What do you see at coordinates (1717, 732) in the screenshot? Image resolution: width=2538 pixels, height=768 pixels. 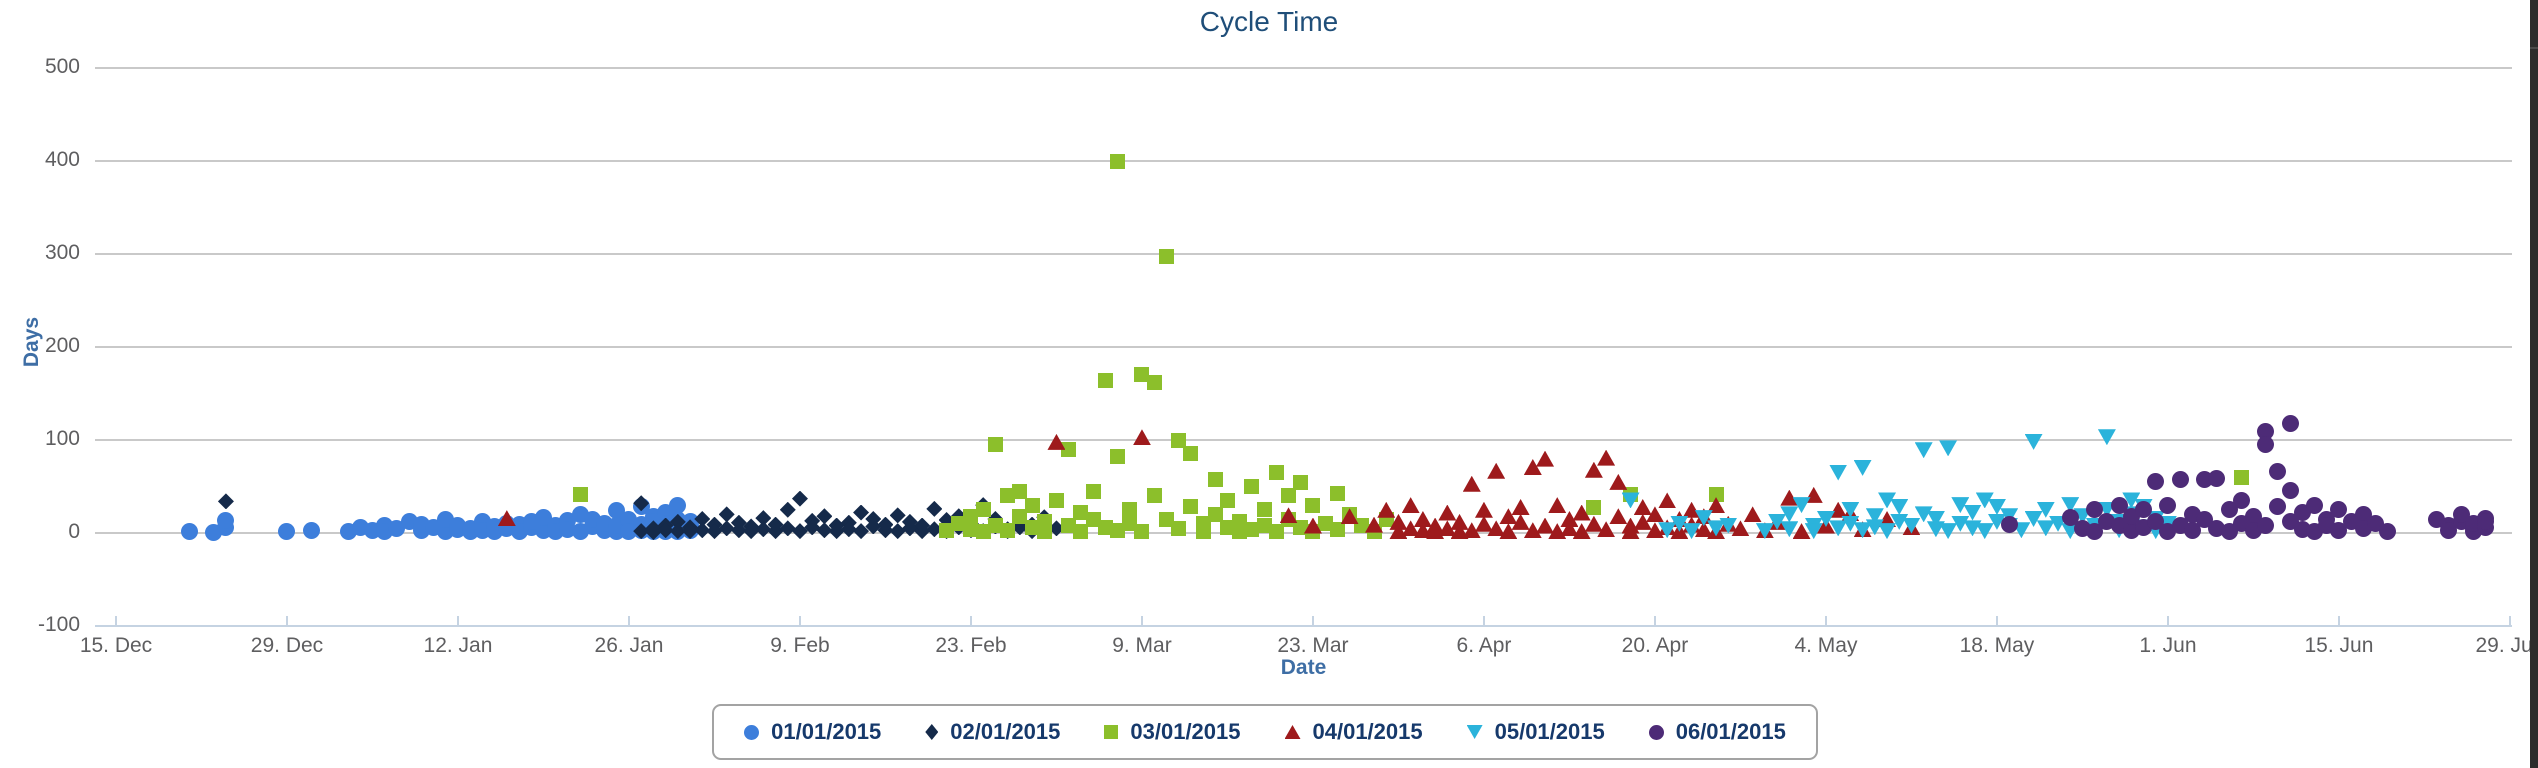 I see `legend-item-06-01-2015: 06/01/2015` at bounding box center [1717, 732].